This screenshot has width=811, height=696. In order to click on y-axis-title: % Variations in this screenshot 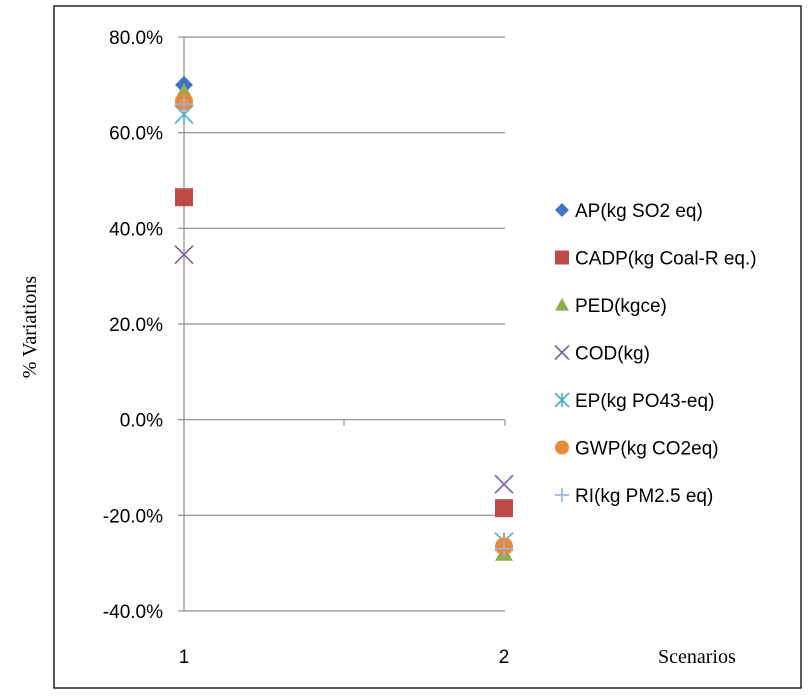, I will do `click(30, 327)`.